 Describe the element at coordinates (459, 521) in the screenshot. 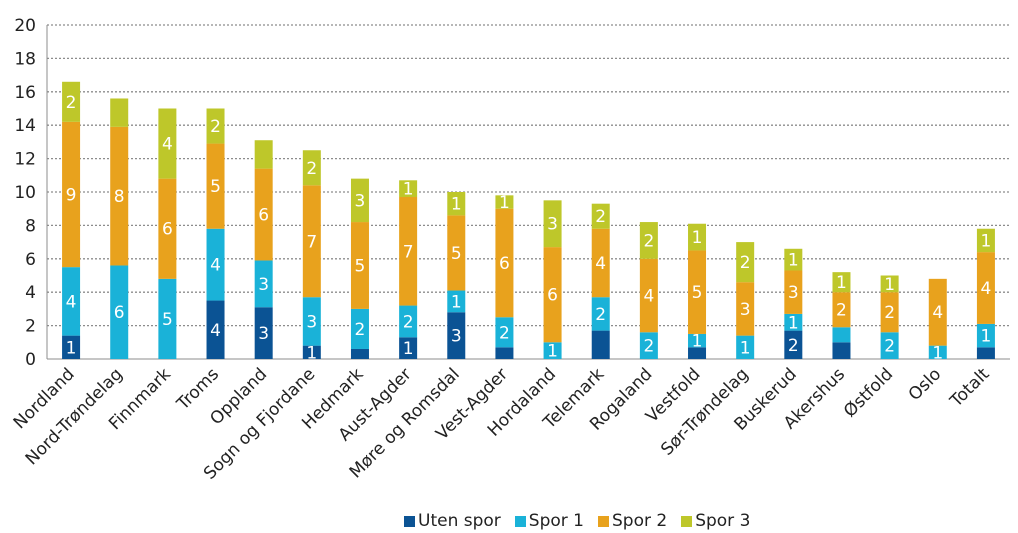

I see `legend-label: Uten spor` at that location.